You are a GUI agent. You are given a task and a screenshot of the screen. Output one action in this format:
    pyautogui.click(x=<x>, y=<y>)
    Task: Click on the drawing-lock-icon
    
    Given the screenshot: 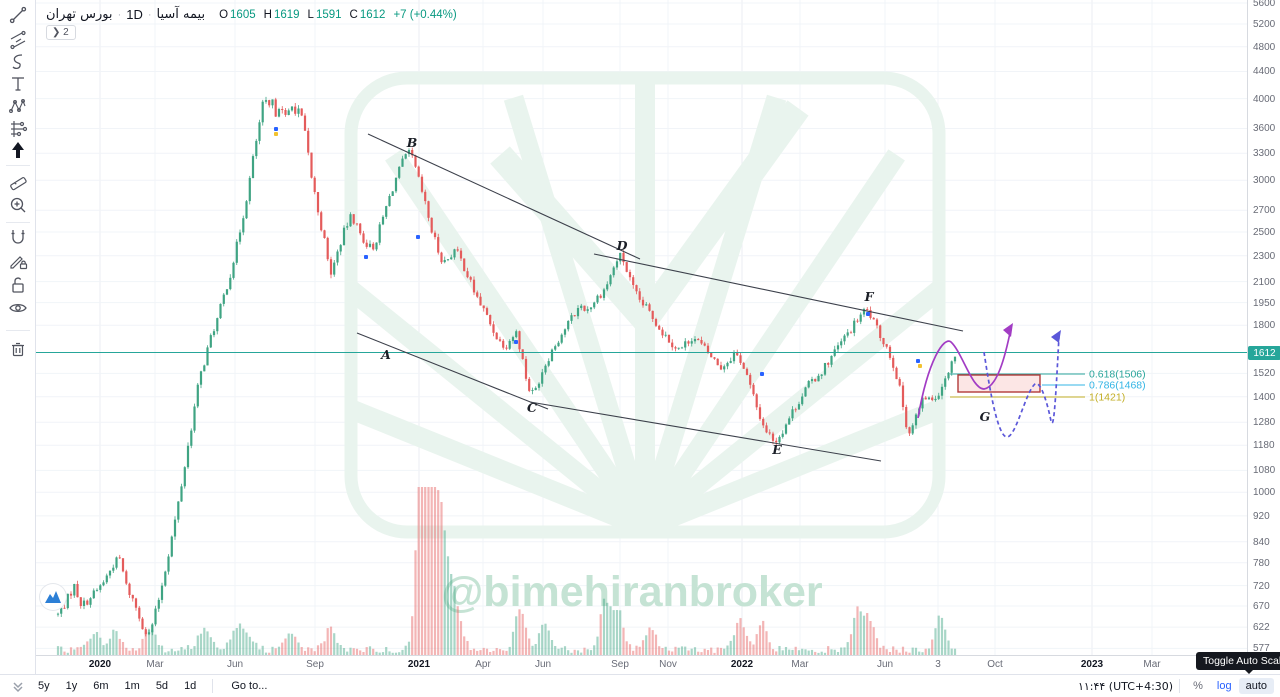 What is the action you would take?
    pyautogui.click(x=18, y=261)
    